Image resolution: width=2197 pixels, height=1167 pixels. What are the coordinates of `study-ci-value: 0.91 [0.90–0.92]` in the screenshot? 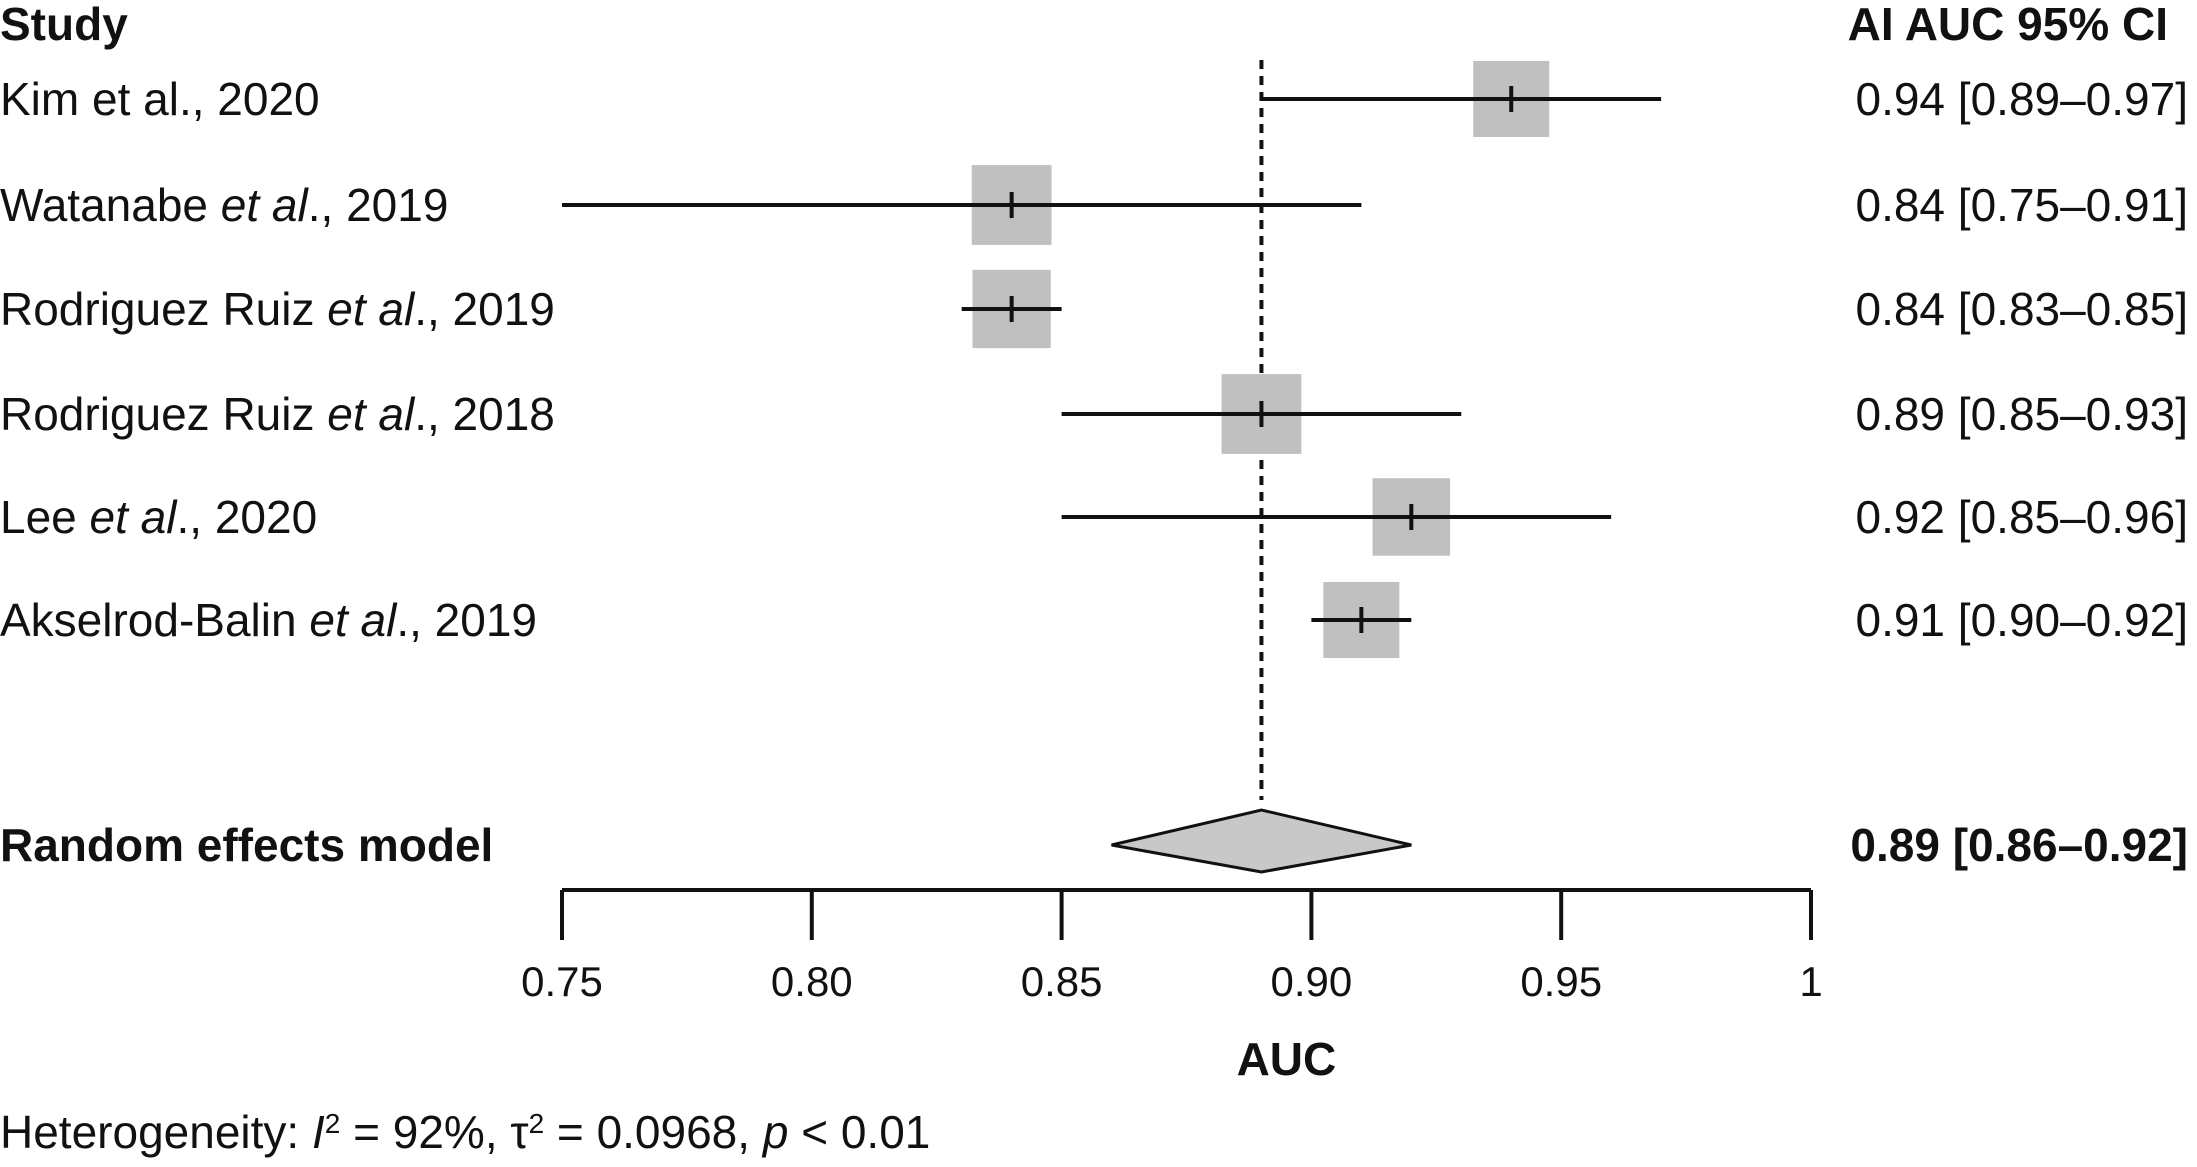 It's located at (2021, 620).